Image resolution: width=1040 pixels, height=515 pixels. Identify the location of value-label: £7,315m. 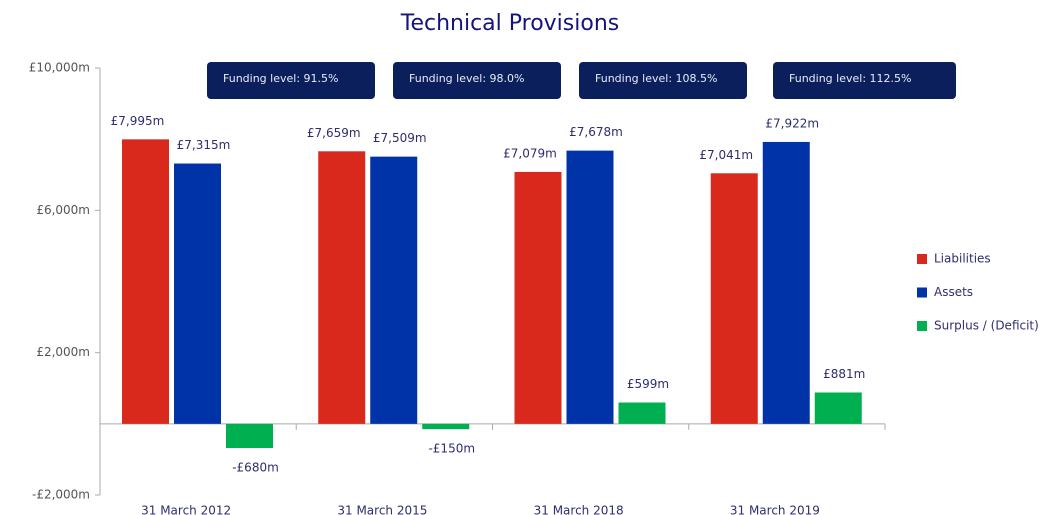
(204, 145).